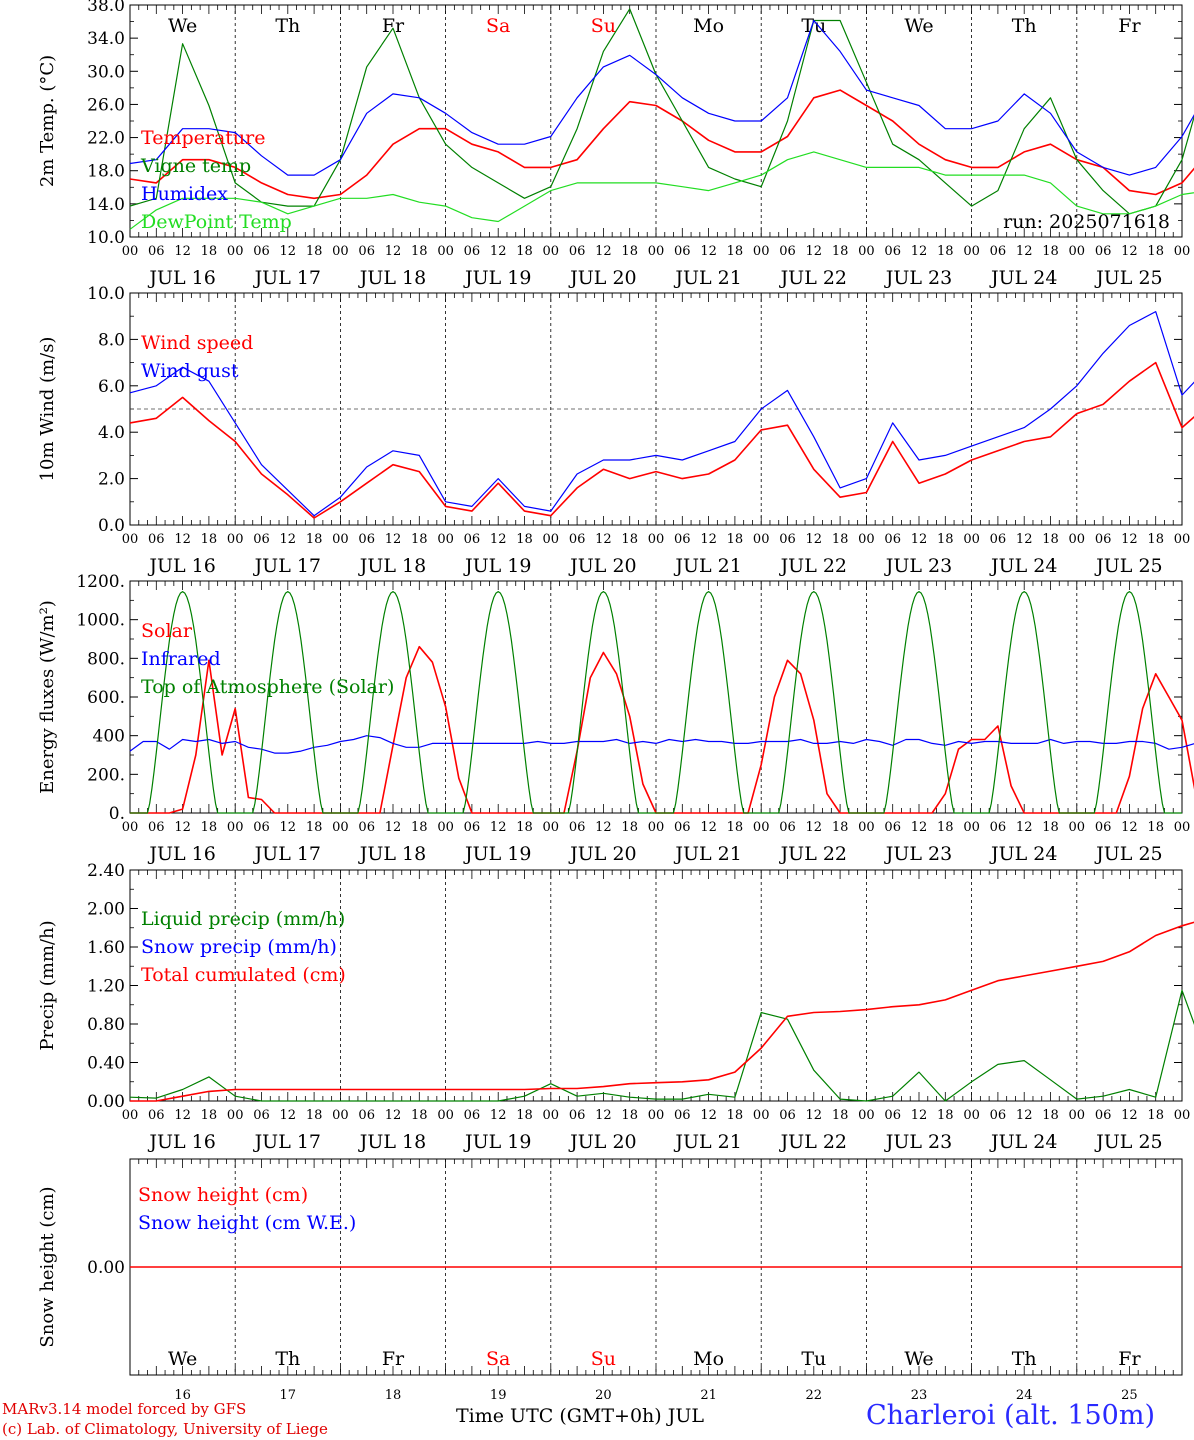  I want to click on date-label: JUL 19, so click(497, 854).